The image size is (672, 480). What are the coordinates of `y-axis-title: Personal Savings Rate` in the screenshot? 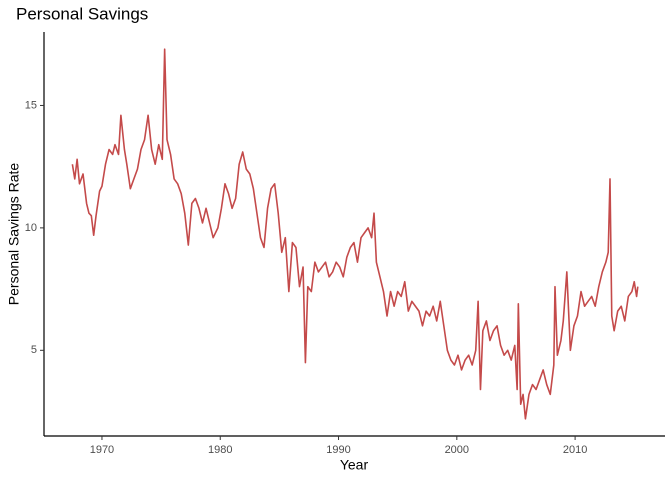 It's located at (14, 234).